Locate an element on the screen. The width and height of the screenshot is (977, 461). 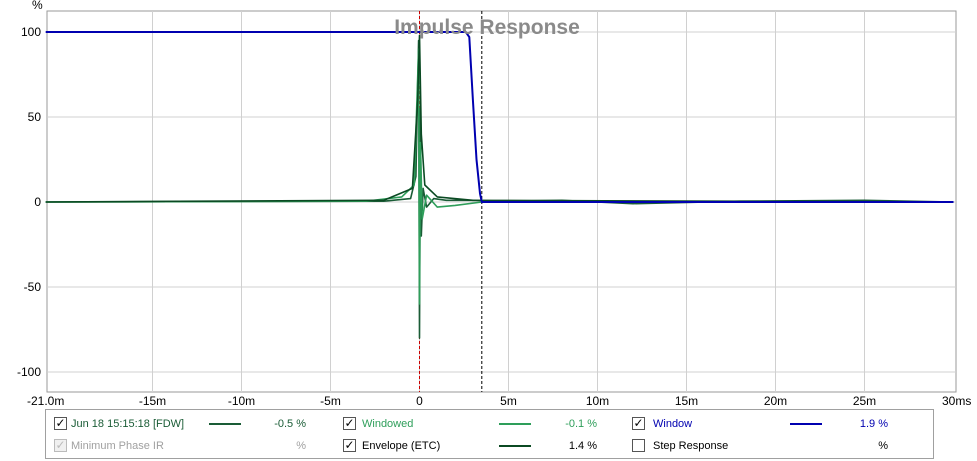
x-tick-label: -21.0m is located at coordinates (45, 401).